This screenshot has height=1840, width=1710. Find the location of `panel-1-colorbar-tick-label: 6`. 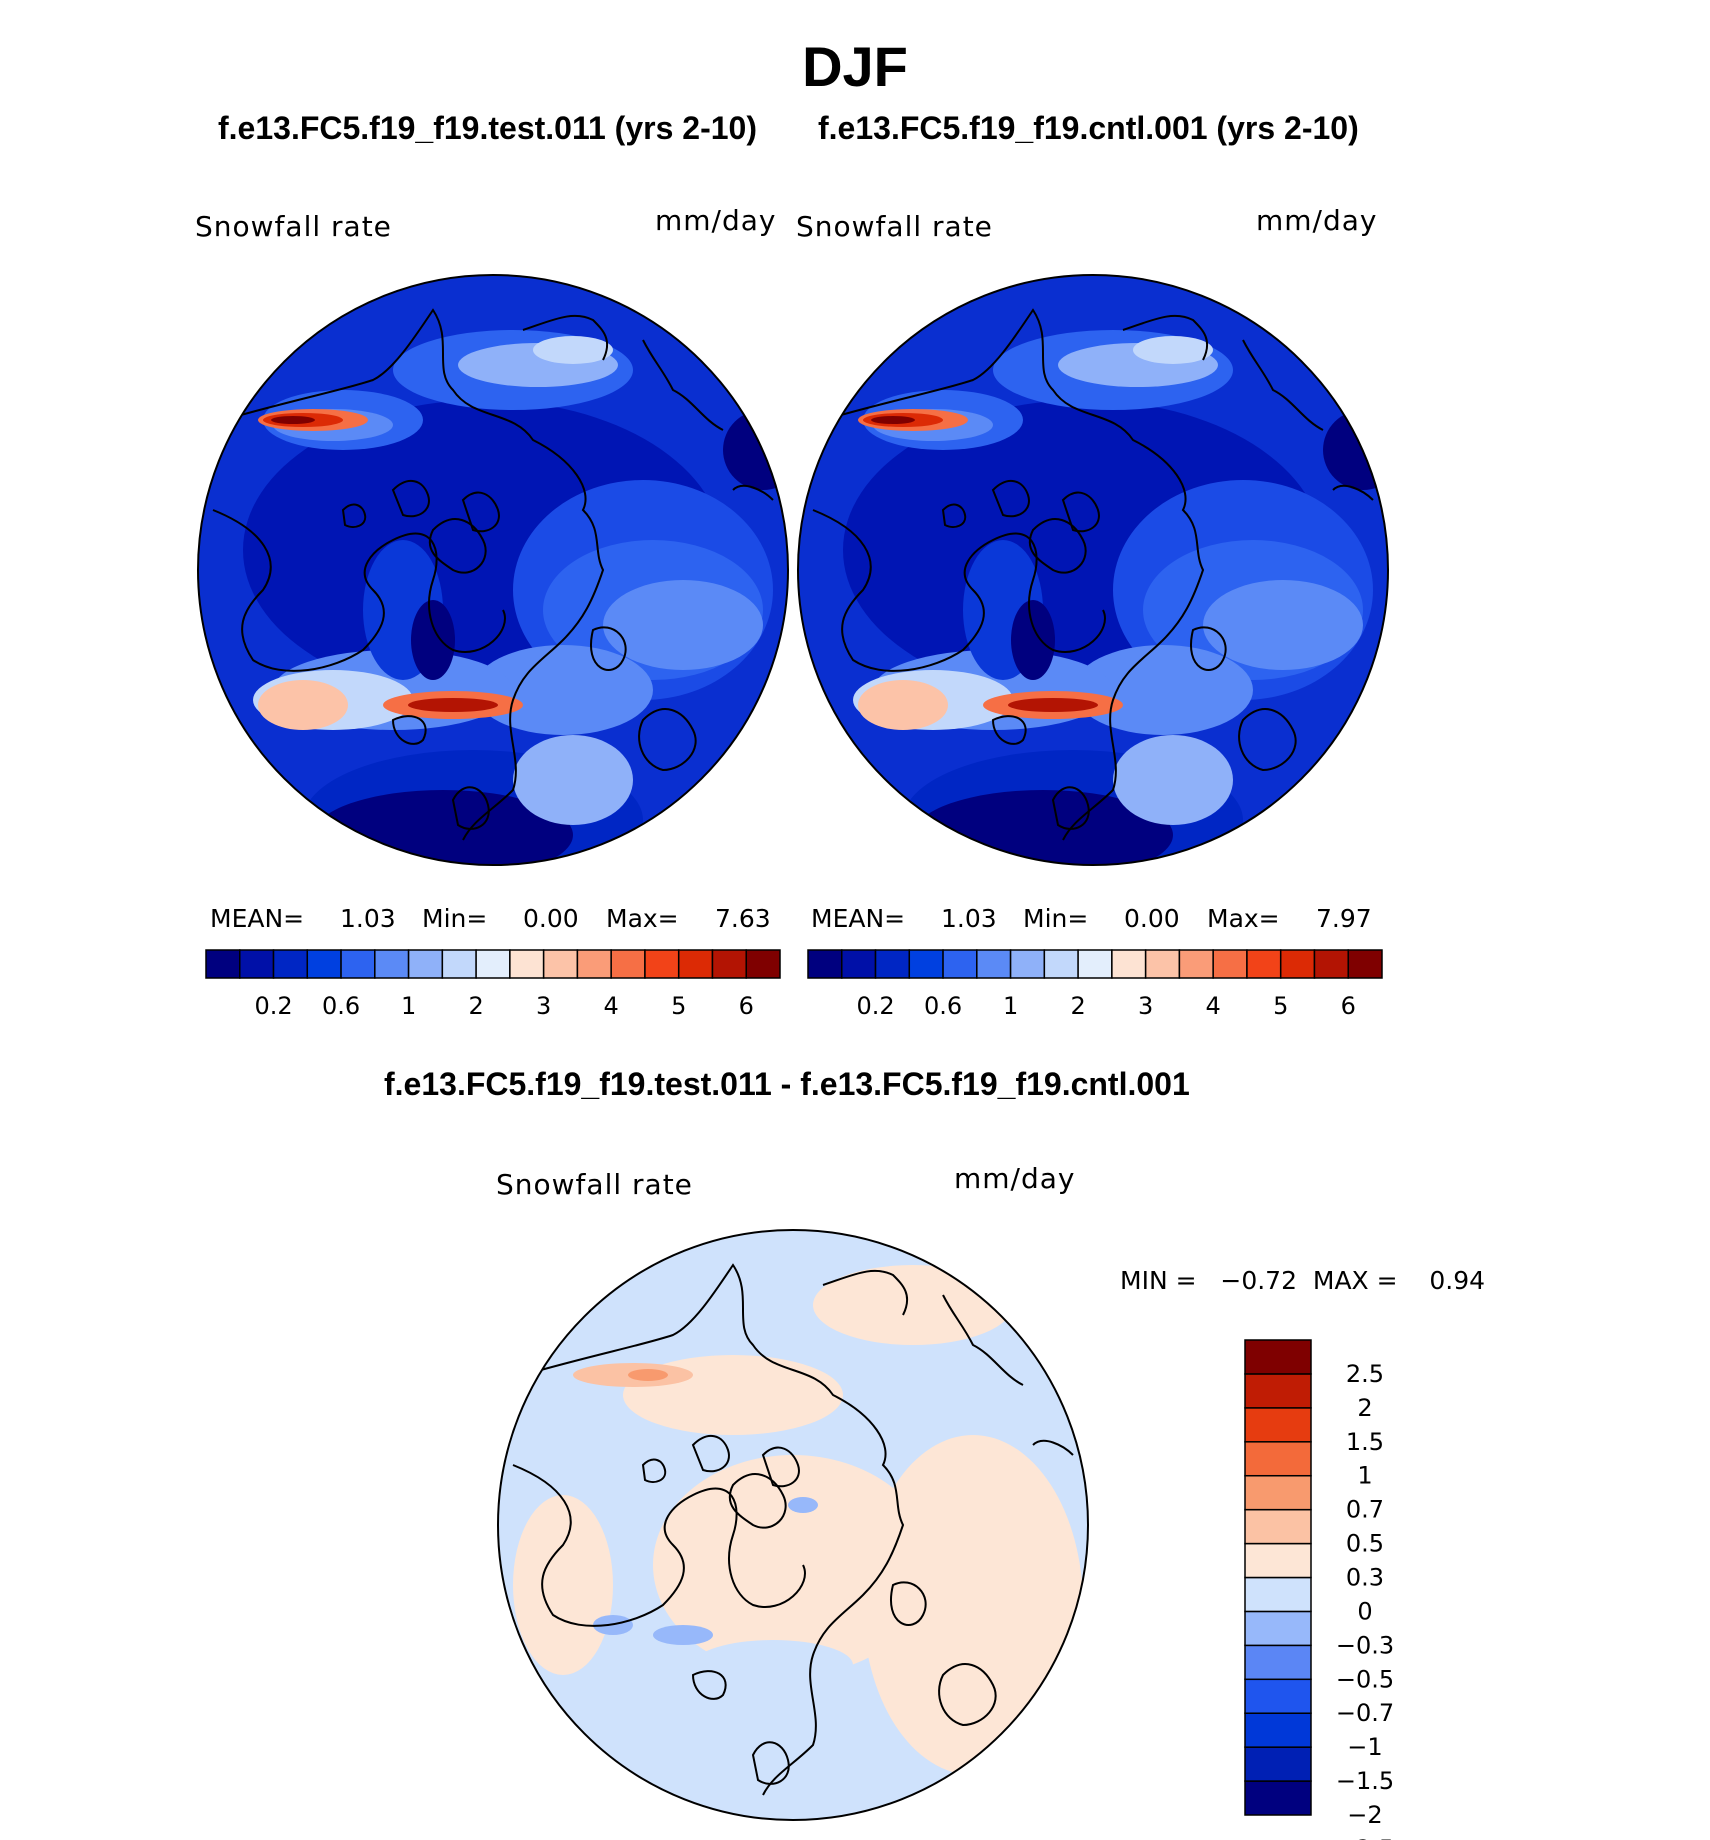

panel-1-colorbar-tick-label: 6 is located at coordinates (746, 1006).